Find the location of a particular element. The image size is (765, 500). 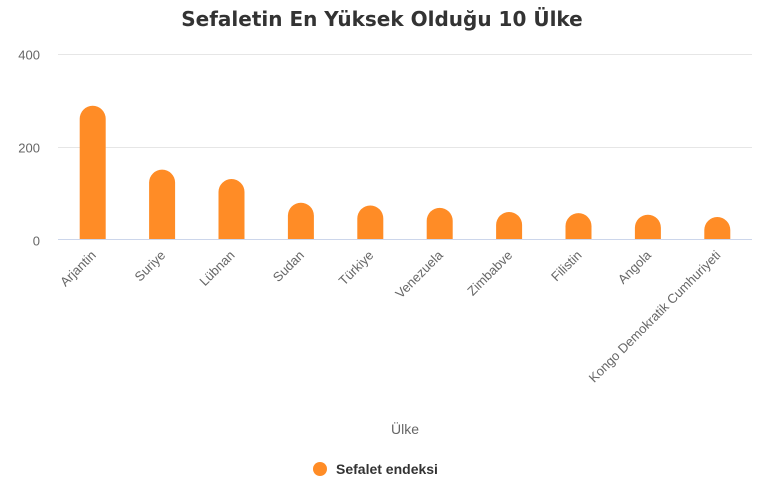

y-tick-label: 0 is located at coordinates (36, 241).